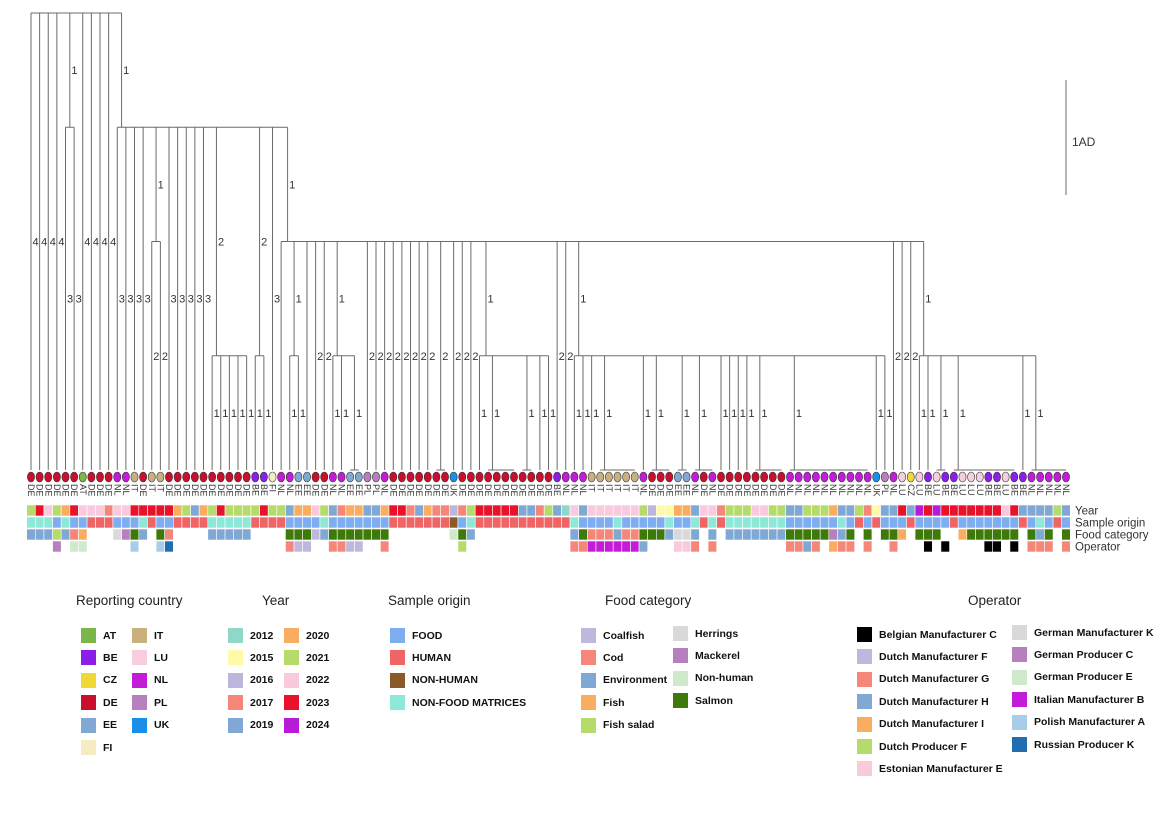 This screenshot has width=1160, height=839. Describe the element at coordinates (995, 600) in the screenshot. I see `legend-title-operator: Operator` at that location.